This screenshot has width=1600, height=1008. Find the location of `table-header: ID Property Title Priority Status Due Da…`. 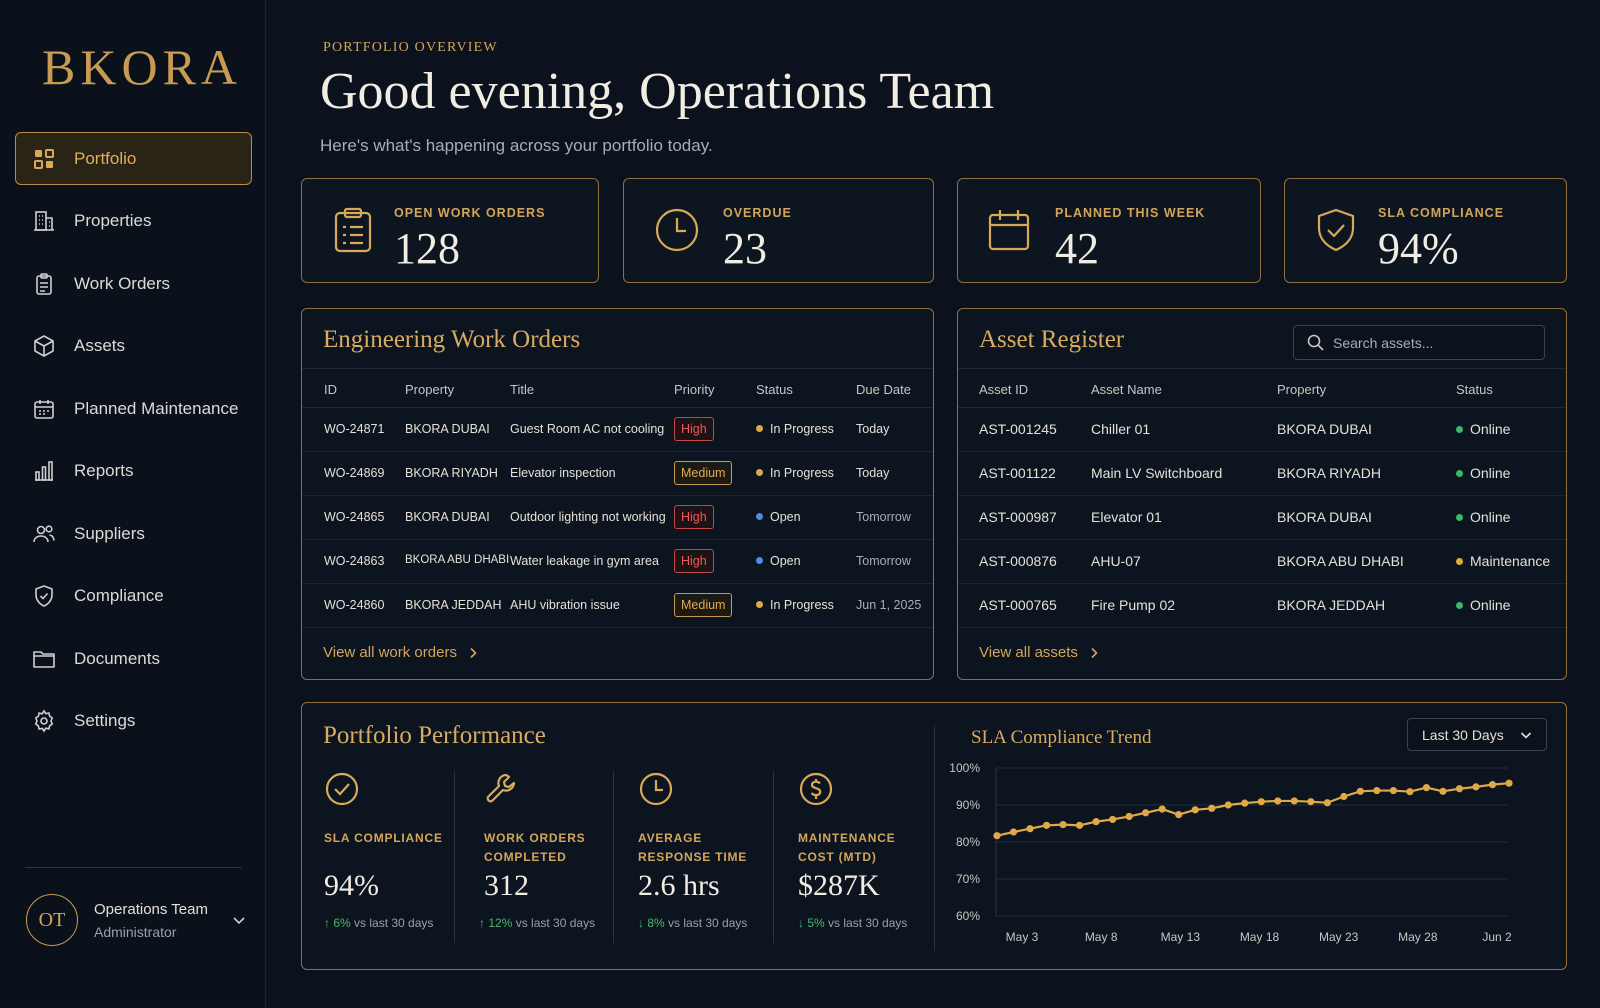

table-header: ID Property Title Priority Status Due Da… is located at coordinates (617, 388).